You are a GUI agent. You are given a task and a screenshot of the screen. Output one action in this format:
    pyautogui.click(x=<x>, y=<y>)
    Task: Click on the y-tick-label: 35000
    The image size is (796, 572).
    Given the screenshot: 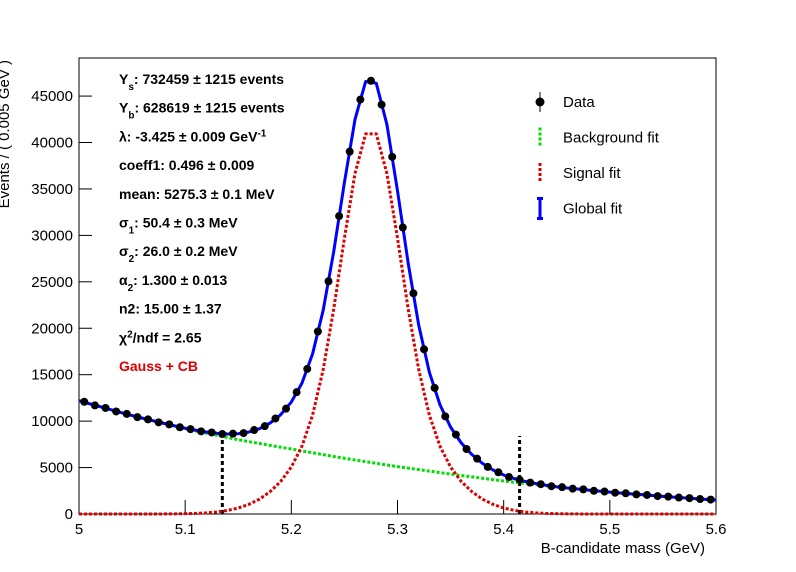 What is the action you would take?
    pyautogui.click(x=52, y=189)
    